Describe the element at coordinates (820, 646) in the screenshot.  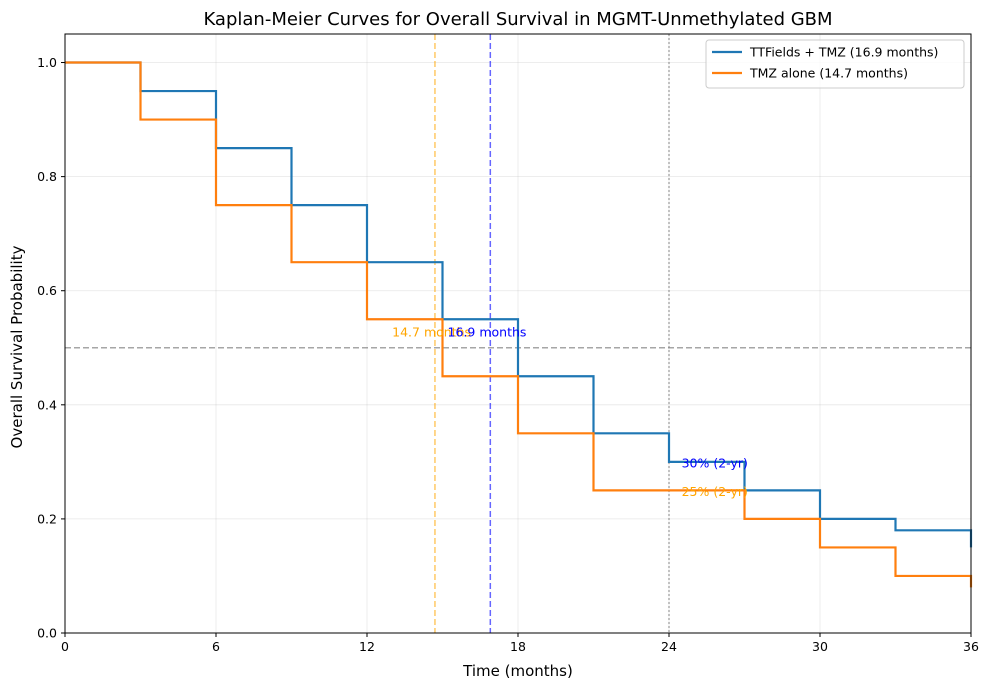
I see `x-tick-label: 30` at that location.